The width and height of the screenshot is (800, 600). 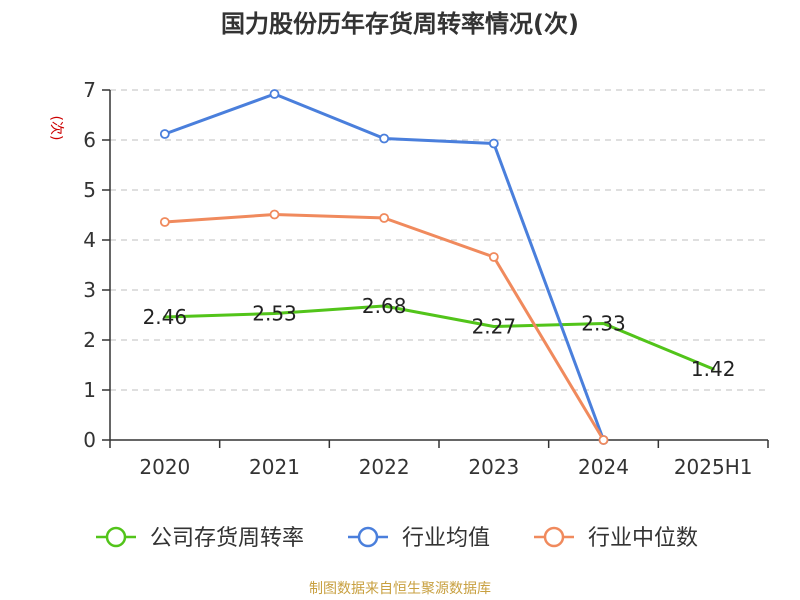 I want to click on y-tick-label: 4, so click(x=89, y=240).